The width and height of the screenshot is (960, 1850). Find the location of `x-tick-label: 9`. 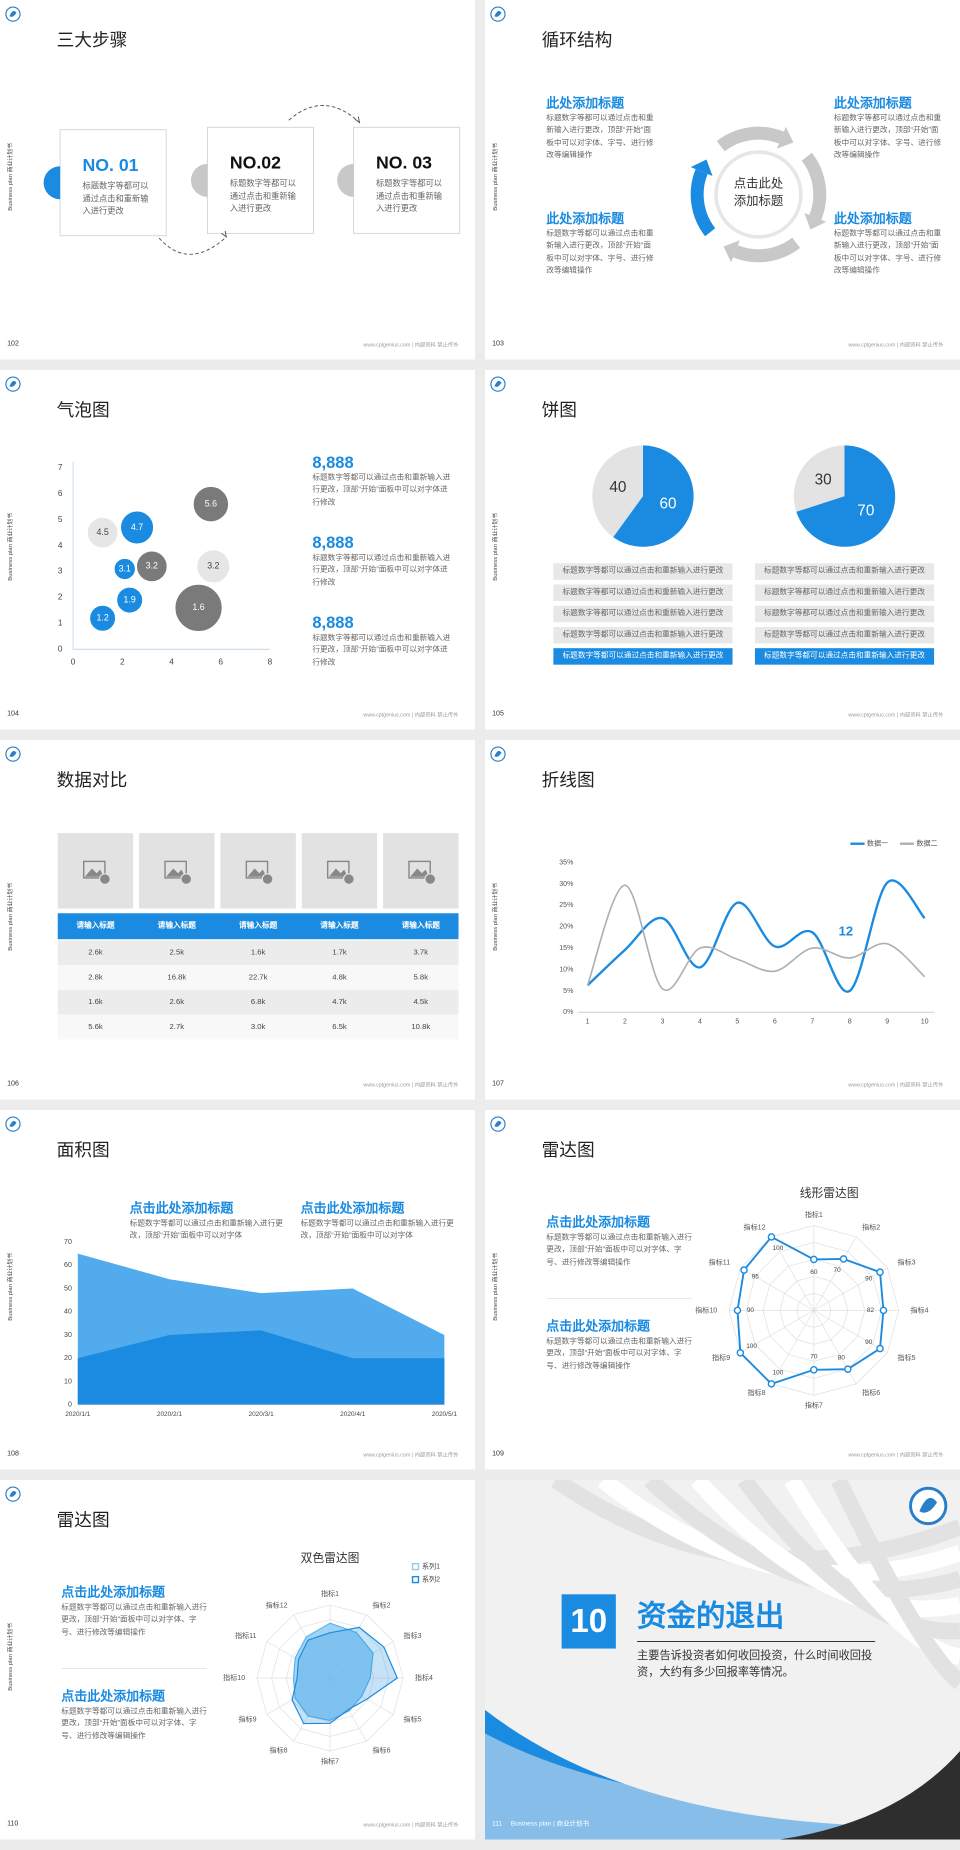

x-tick-label: 9 is located at coordinates (887, 1022).